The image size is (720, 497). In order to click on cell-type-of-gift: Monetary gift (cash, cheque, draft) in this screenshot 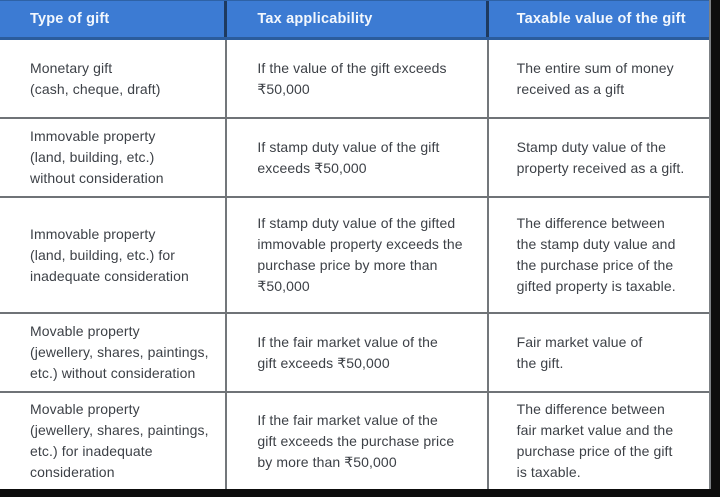, I will do `click(114, 78)`.